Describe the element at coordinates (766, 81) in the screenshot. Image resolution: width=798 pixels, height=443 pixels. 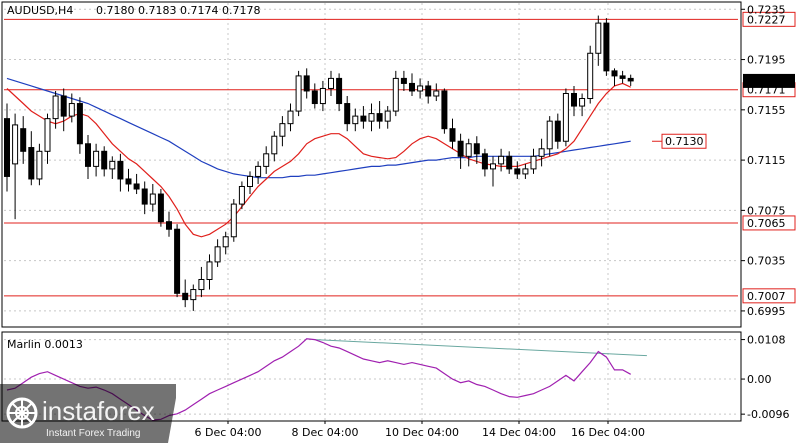
I see `current-price-label: 0.7178` at that location.